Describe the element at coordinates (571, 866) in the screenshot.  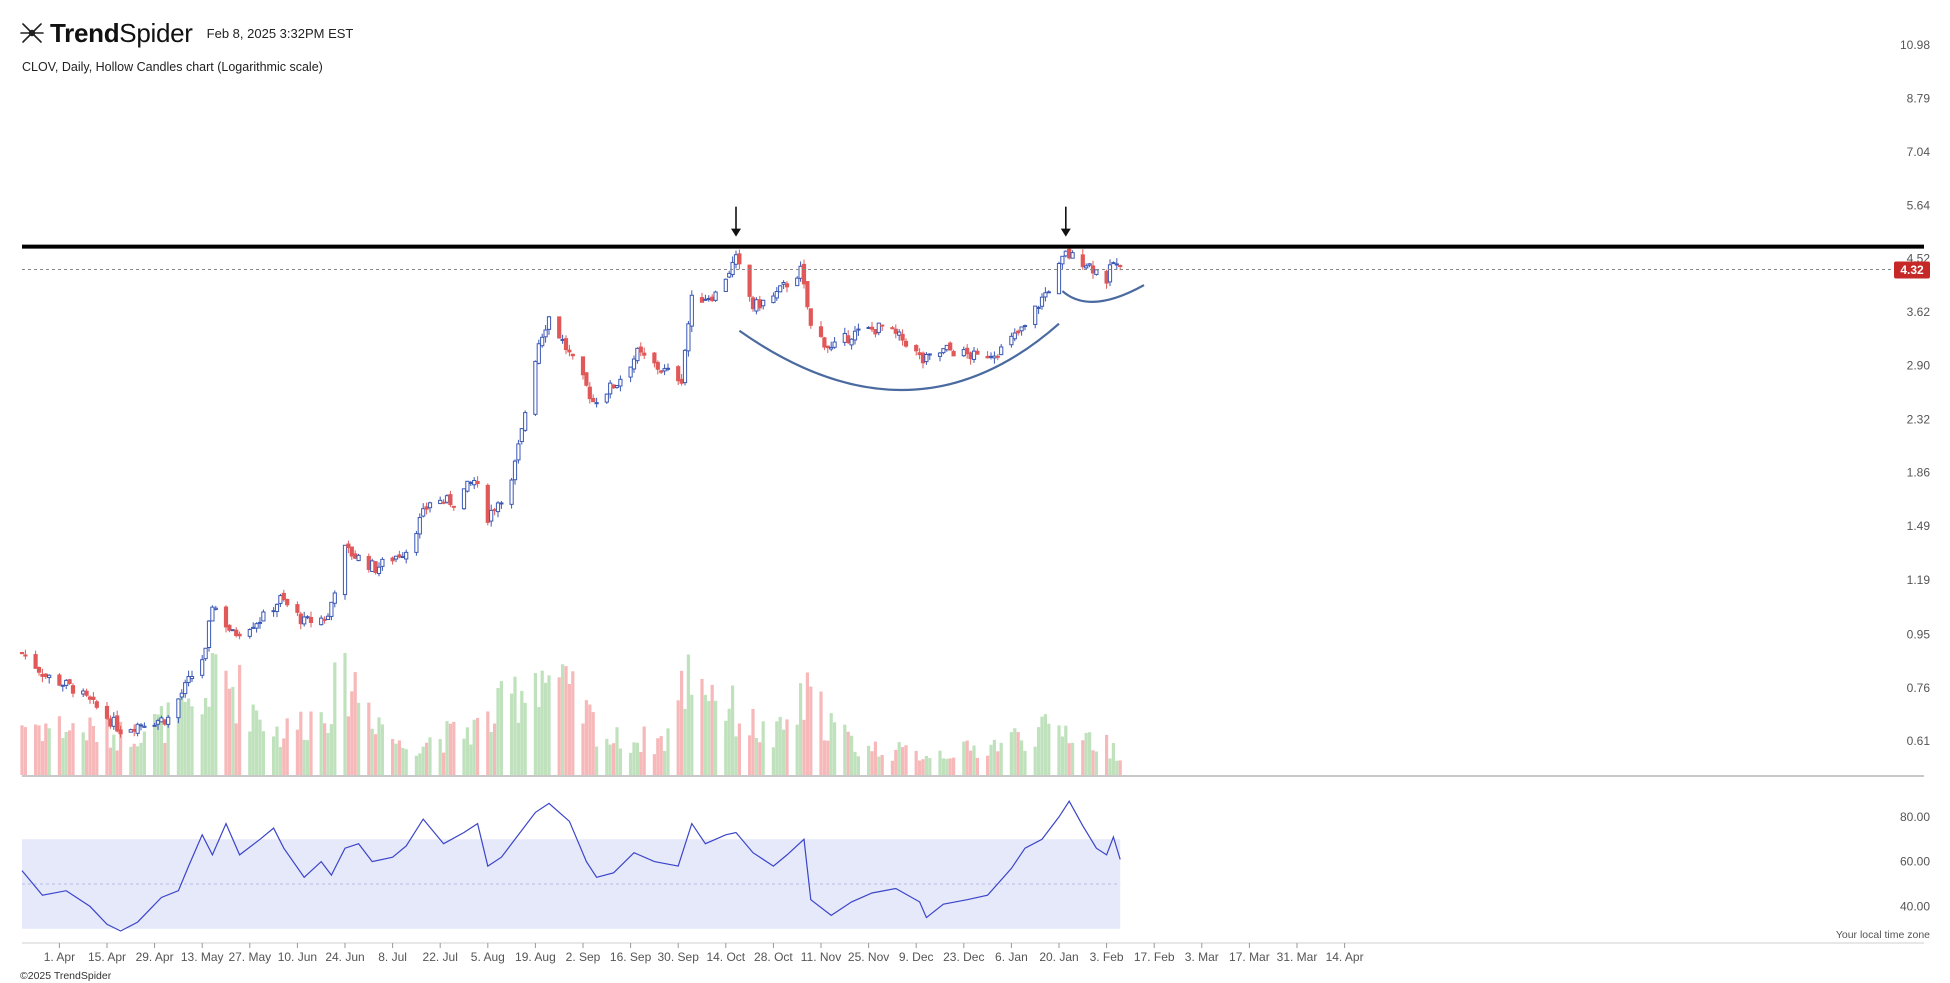
I see `rsi-line` at that location.